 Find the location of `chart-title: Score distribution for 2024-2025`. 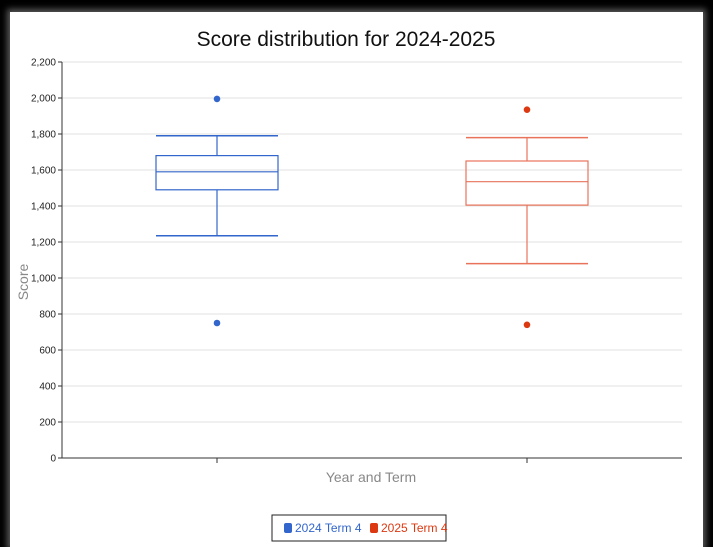

chart-title: Score distribution for 2024-2025 is located at coordinates (346, 39).